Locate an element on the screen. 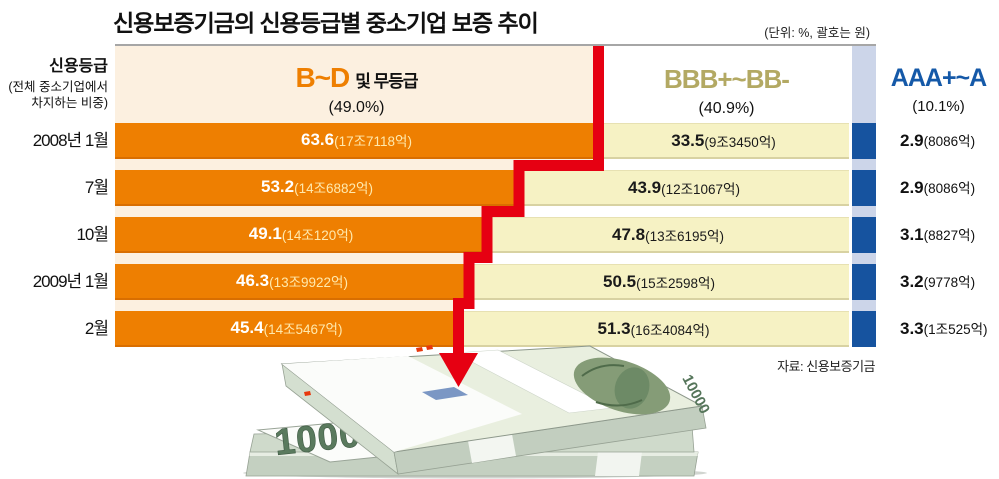 This screenshot has height=479, width=999. bar-bd: 49.1 (14조120억) is located at coordinates (301, 235).